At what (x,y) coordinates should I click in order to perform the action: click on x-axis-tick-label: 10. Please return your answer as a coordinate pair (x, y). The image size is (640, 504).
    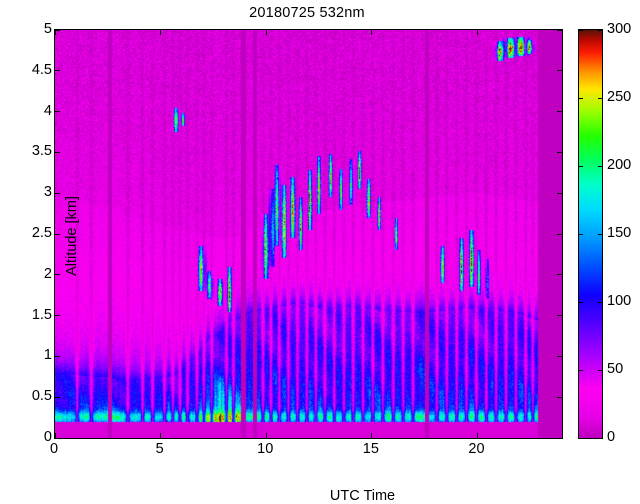
    Looking at the image, I should click on (265, 449).